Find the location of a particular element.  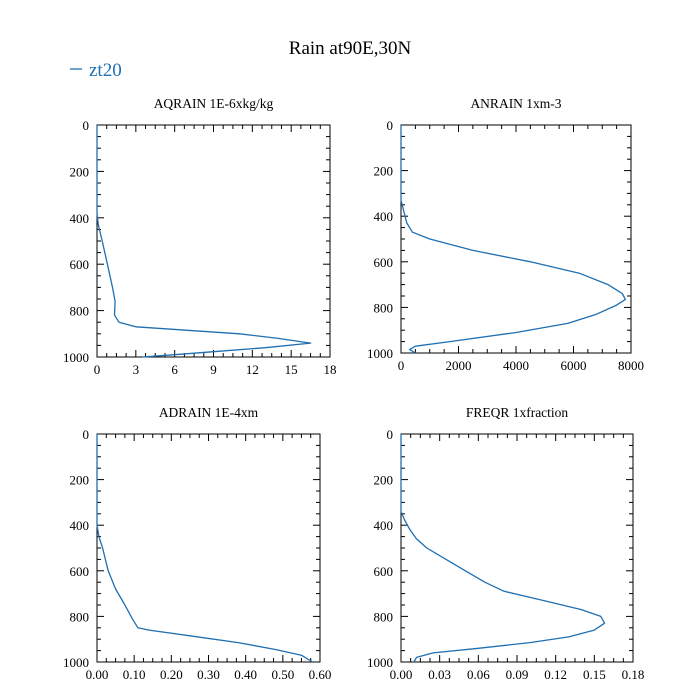

x-tick-label: 2000 is located at coordinates (459, 365).